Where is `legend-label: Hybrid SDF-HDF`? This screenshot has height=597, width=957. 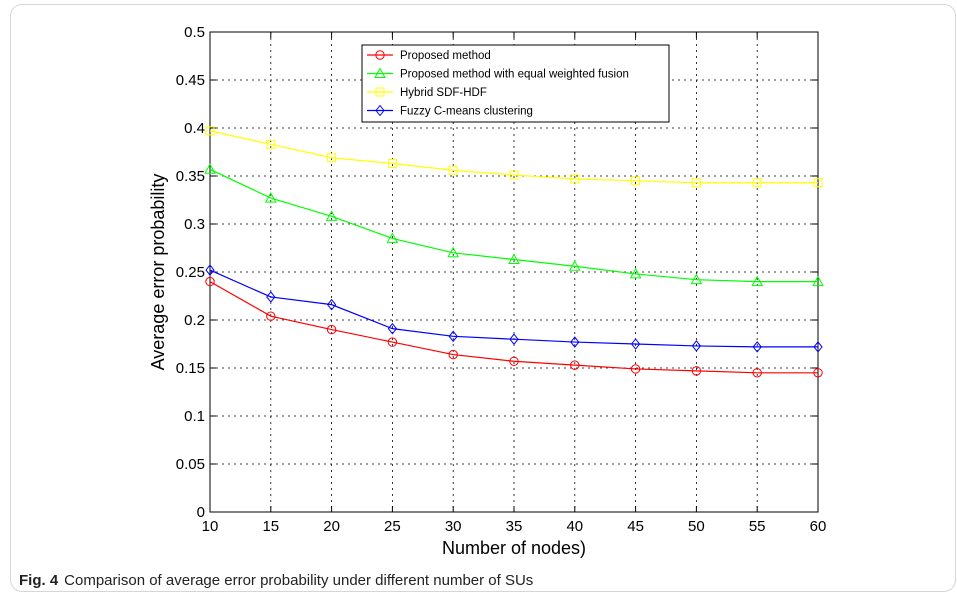 legend-label: Hybrid SDF-HDF is located at coordinates (443, 93).